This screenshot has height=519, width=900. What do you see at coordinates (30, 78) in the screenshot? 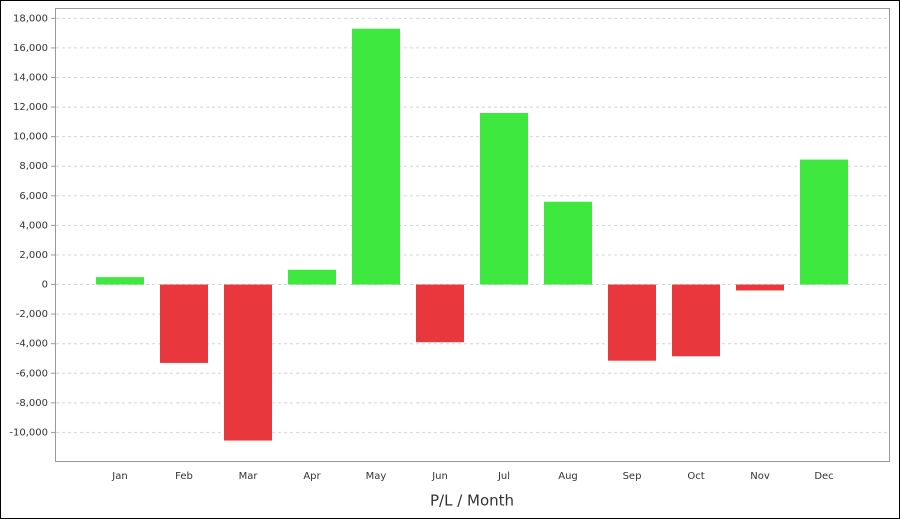
I see `y-tick-label: 14,000` at bounding box center [30, 78].